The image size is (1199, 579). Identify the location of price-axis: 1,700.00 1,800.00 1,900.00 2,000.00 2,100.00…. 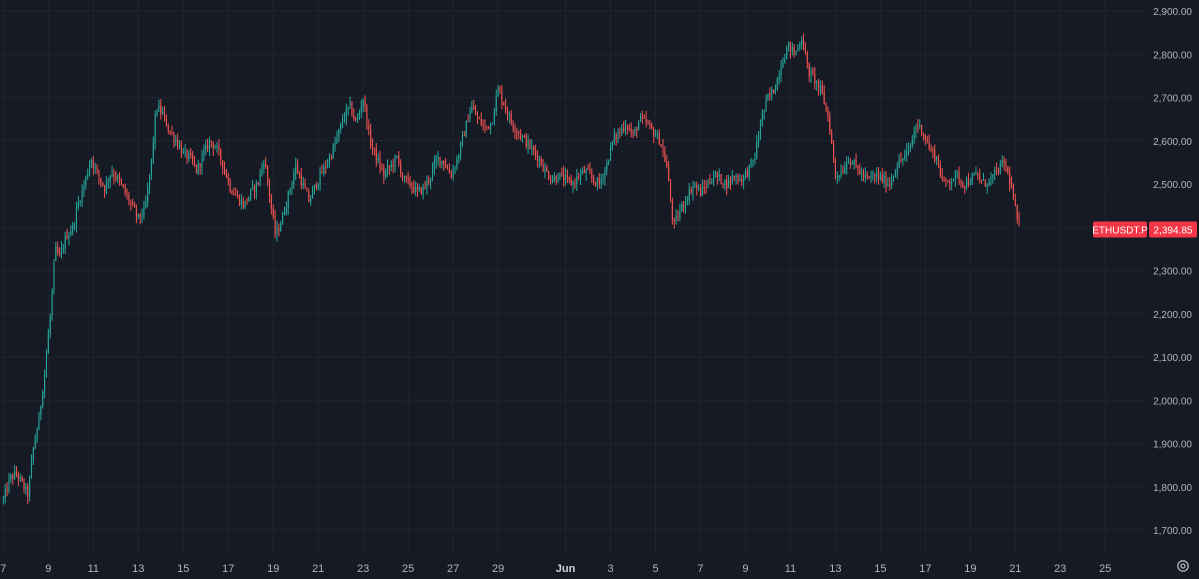
(1172, 272).